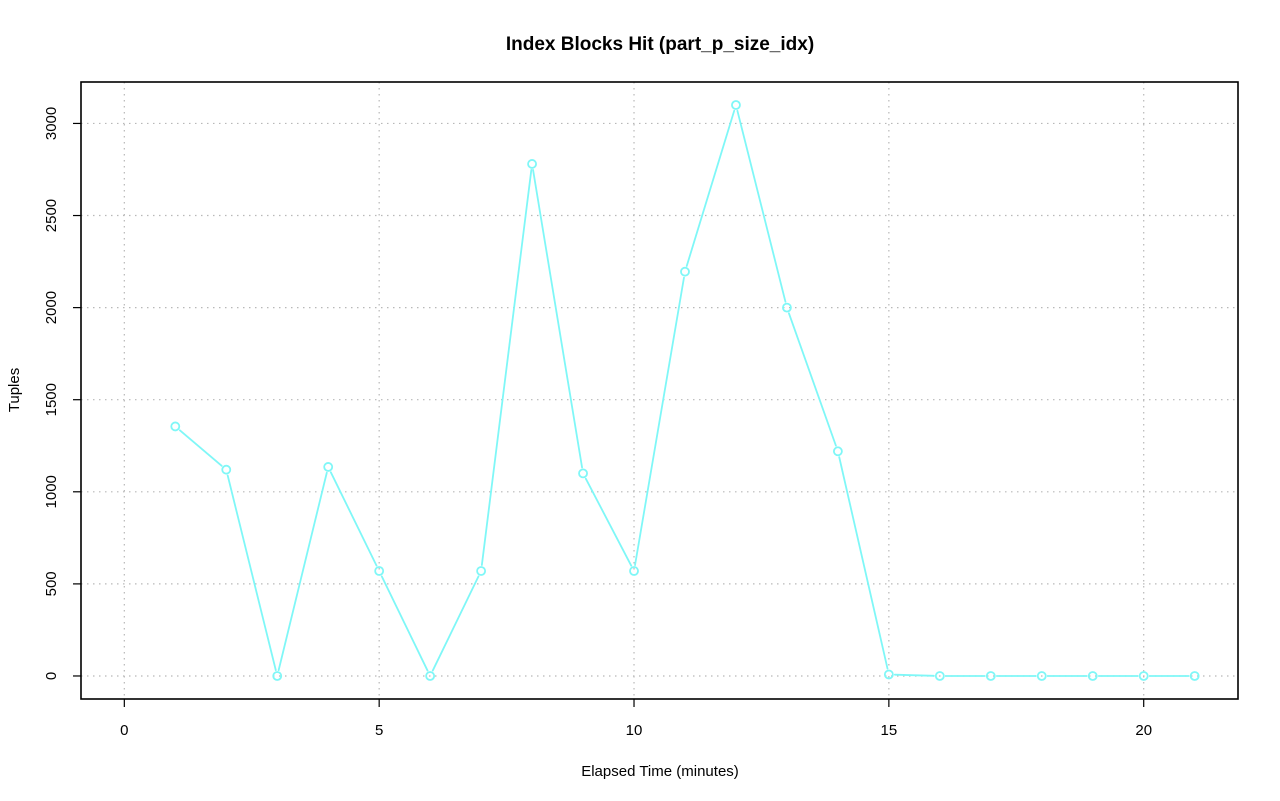 This screenshot has width=1280, height=801. I want to click on x-tick-label: 20, so click(1143, 730).